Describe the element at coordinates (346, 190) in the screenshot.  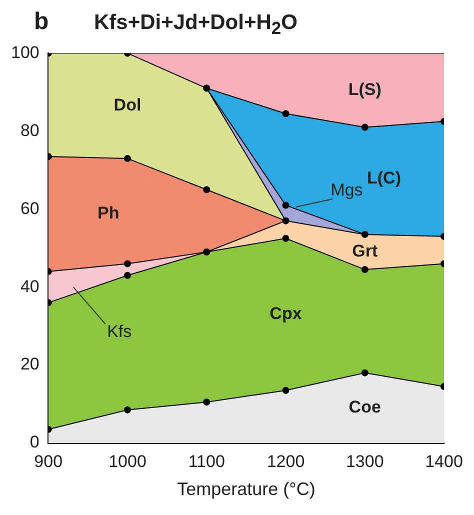
I see `series-label: Mgs` at that location.